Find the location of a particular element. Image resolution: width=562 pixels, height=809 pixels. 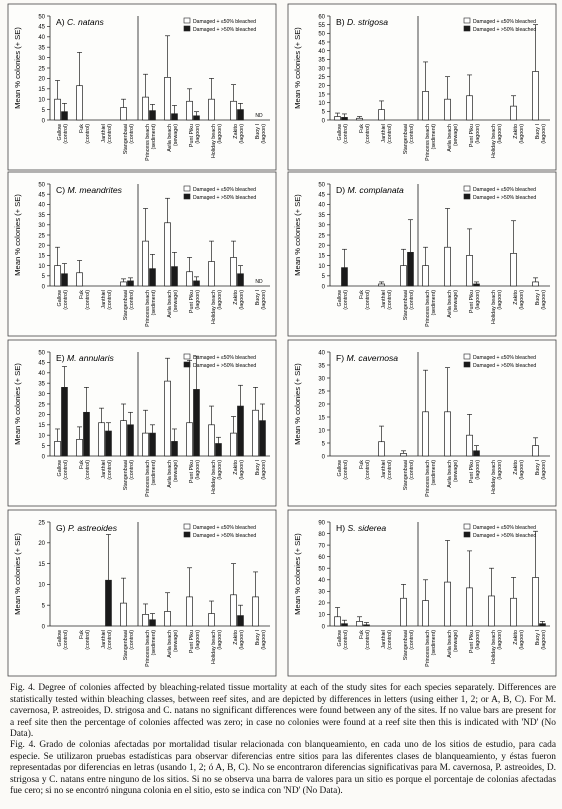

x-tick-label: Zakito(lagoon) is located at coordinates (239, 300).